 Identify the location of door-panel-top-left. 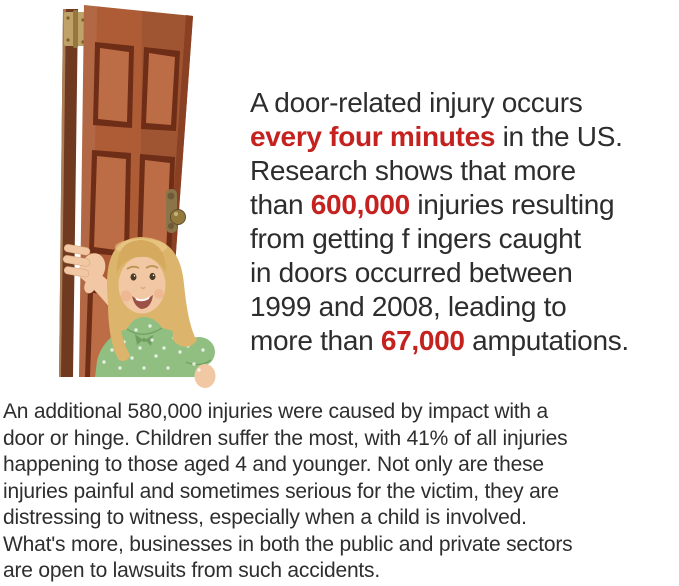
(113, 85).